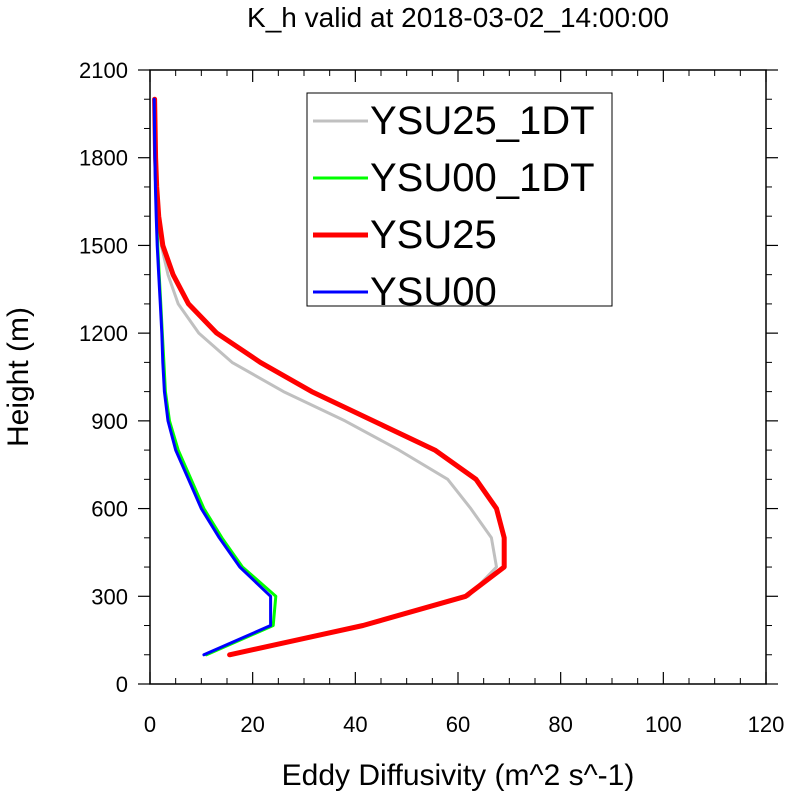 The image size is (788, 796). What do you see at coordinates (482, 121) in the screenshot?
I see `legend-label: YSU25_1DT` at bounding box center [482, 121].